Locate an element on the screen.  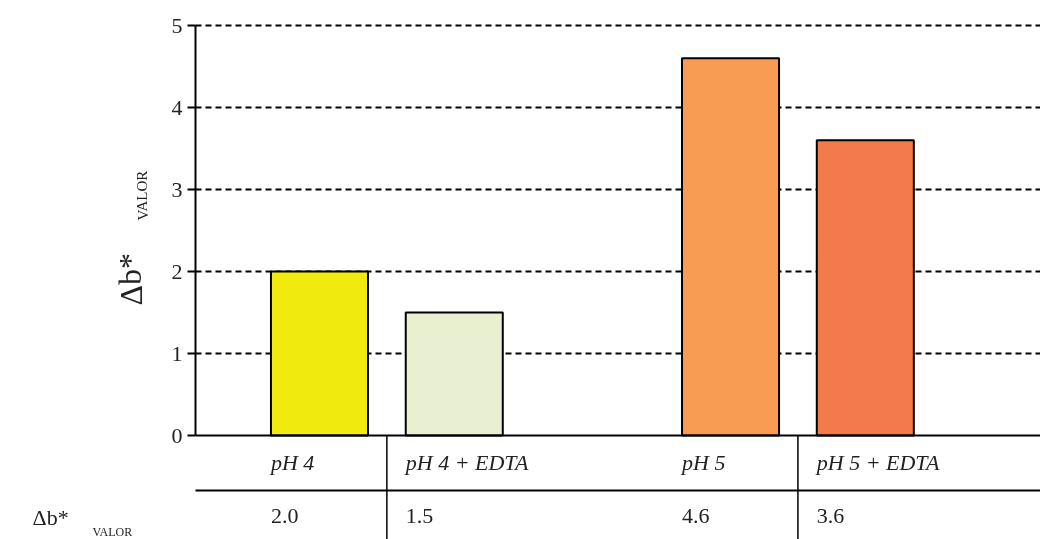
y-tick-label: 4 is located at coordinates (177, 107).